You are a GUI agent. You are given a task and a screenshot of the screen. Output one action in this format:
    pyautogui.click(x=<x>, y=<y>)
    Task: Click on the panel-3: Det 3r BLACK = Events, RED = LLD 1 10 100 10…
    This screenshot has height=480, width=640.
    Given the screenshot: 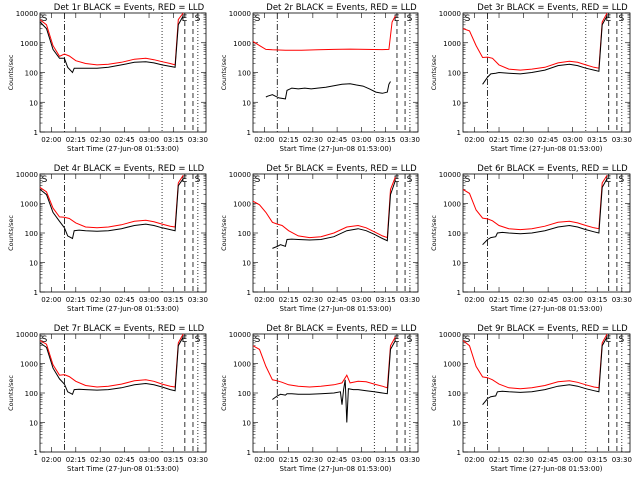 What is the action you would take?
    pyautogui.click(x=531, y=78)
    